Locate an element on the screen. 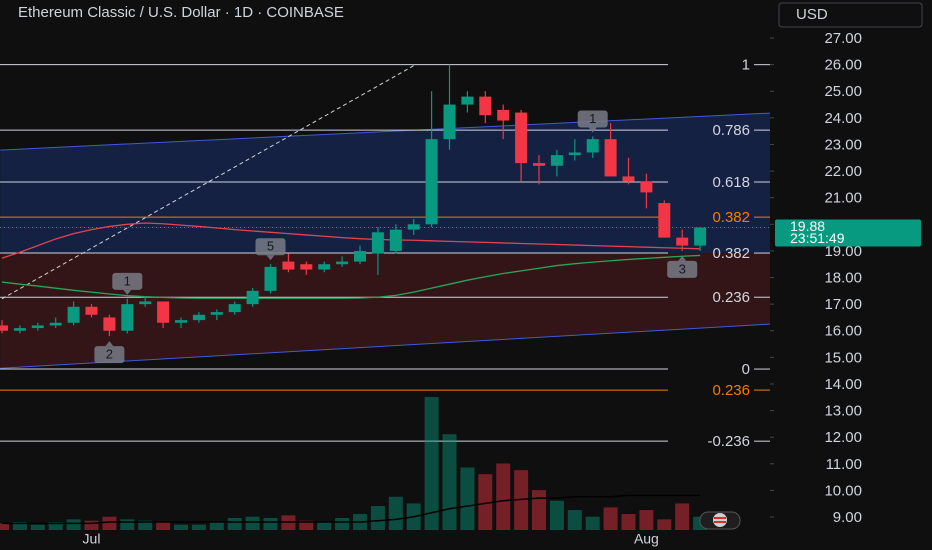 This screenshot has height=550, width=932. fib-label: -0.236 is located at coordinates (728, 441).